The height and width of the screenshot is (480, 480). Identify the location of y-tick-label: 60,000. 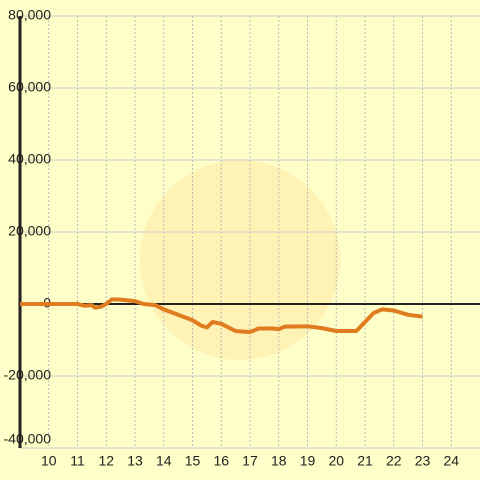
(29, 87).